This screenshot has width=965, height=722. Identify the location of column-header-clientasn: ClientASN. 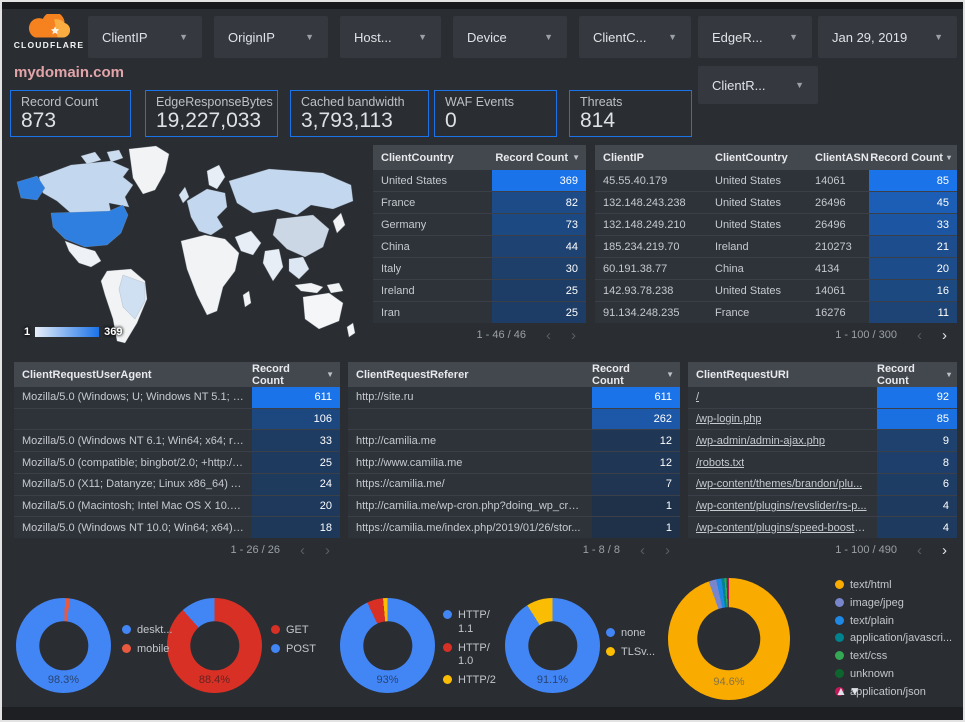
(842, 157).